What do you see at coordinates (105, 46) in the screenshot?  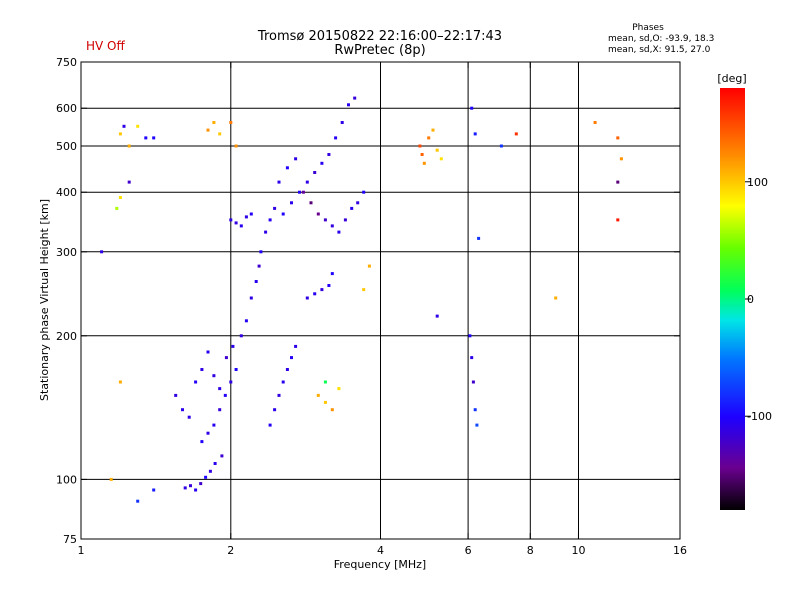 I see `hv-status-label: HV Off` at bounding box center [105, 46].